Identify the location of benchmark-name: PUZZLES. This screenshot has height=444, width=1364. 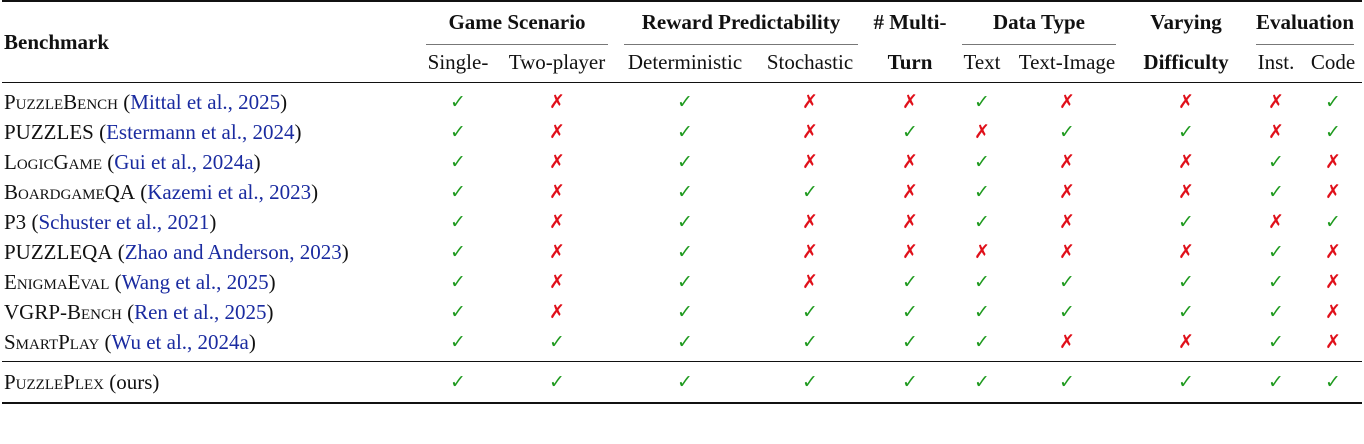
(49, 131).